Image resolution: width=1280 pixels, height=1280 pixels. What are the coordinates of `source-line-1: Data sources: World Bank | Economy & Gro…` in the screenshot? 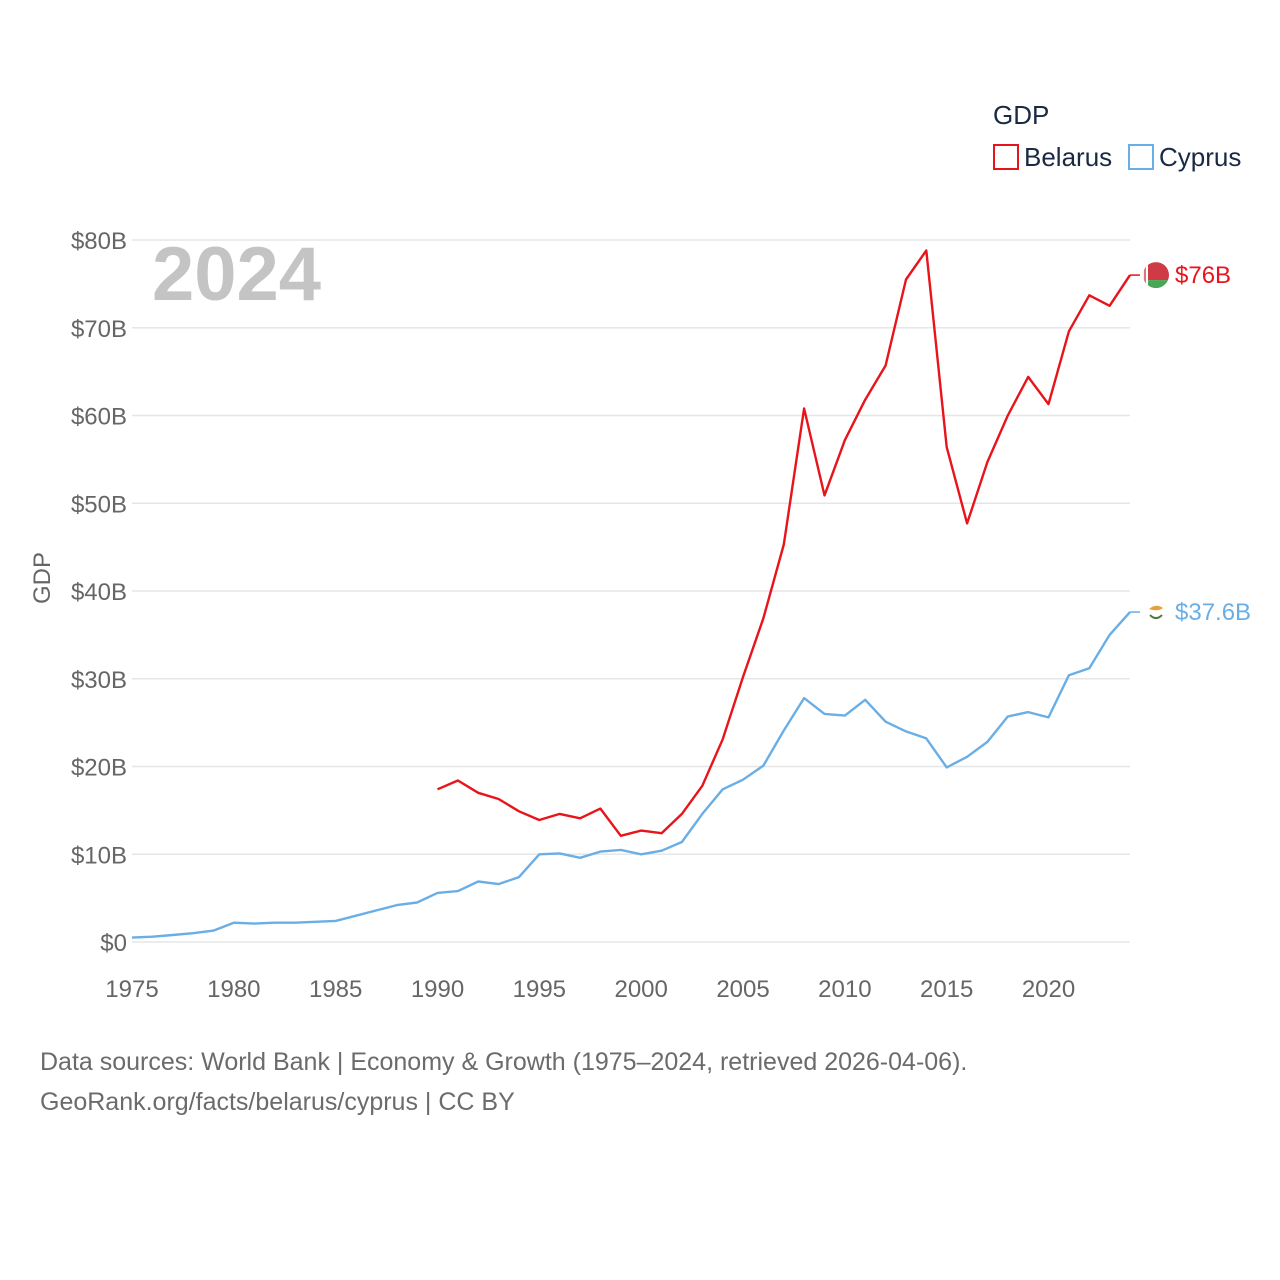 It's located at (504, 1062).